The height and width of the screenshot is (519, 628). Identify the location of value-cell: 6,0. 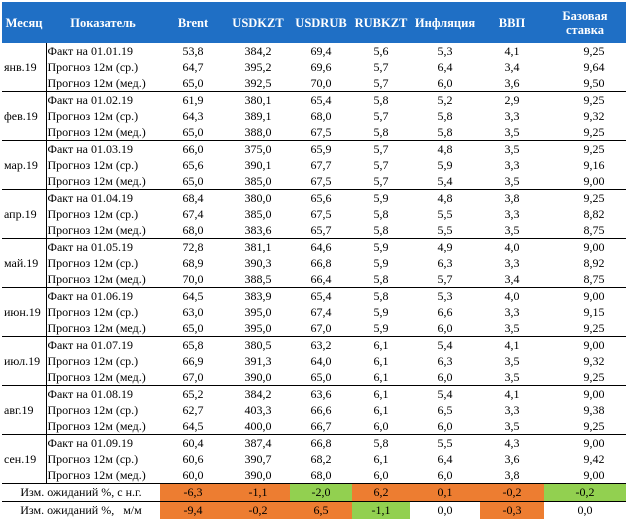
(445, 426).